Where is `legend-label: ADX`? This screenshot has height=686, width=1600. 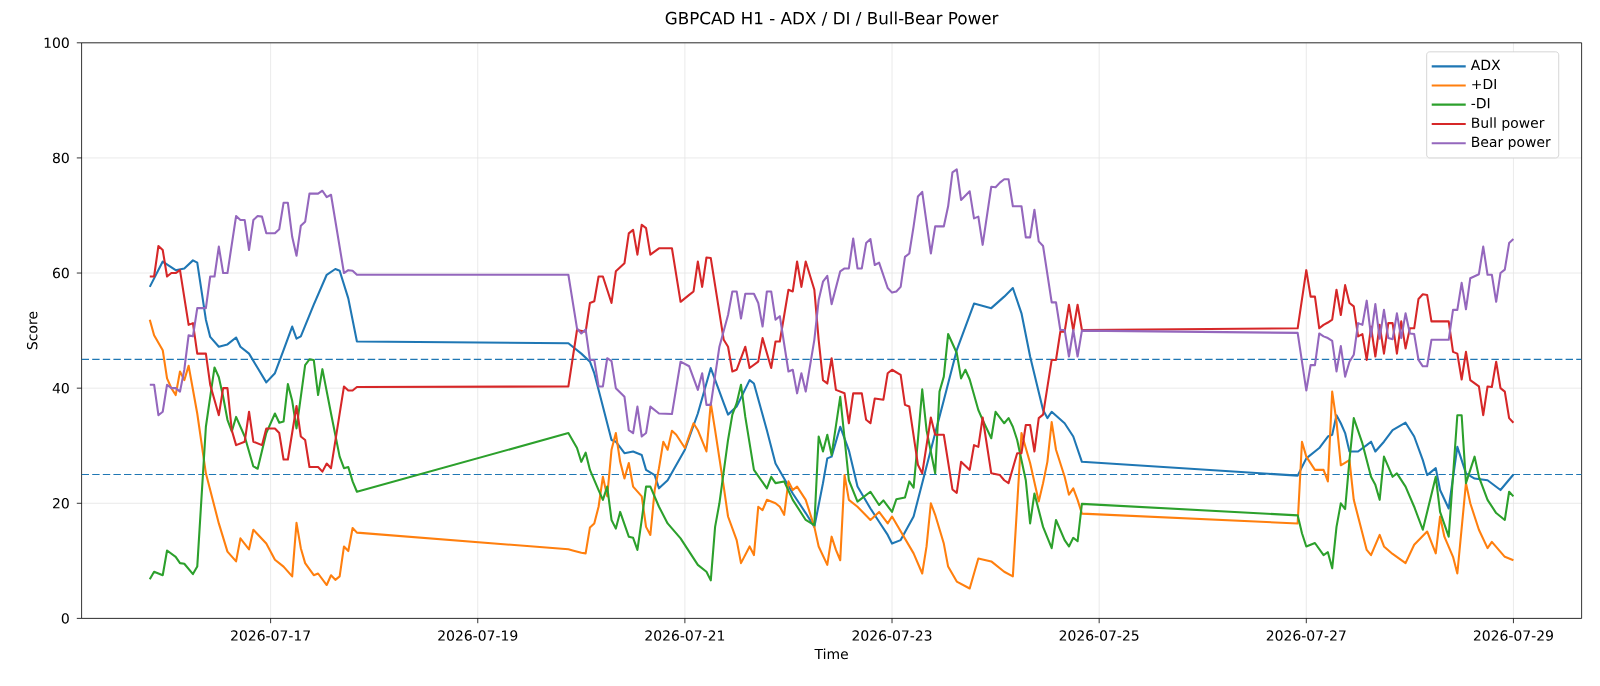 legend-label: ADX is located at coordinates (1485, 64).